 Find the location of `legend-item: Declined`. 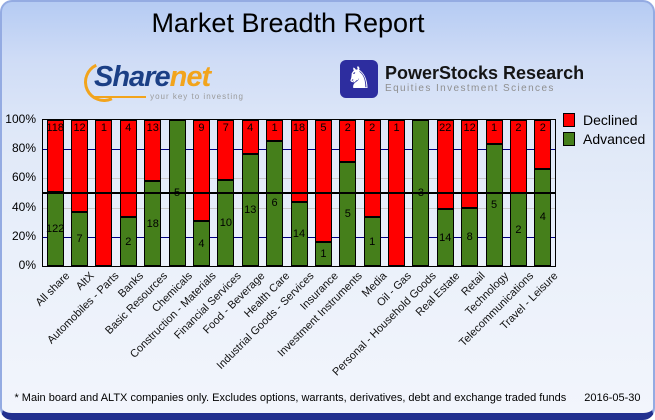

legend-item: Declined is located at coordinates (604, 120).